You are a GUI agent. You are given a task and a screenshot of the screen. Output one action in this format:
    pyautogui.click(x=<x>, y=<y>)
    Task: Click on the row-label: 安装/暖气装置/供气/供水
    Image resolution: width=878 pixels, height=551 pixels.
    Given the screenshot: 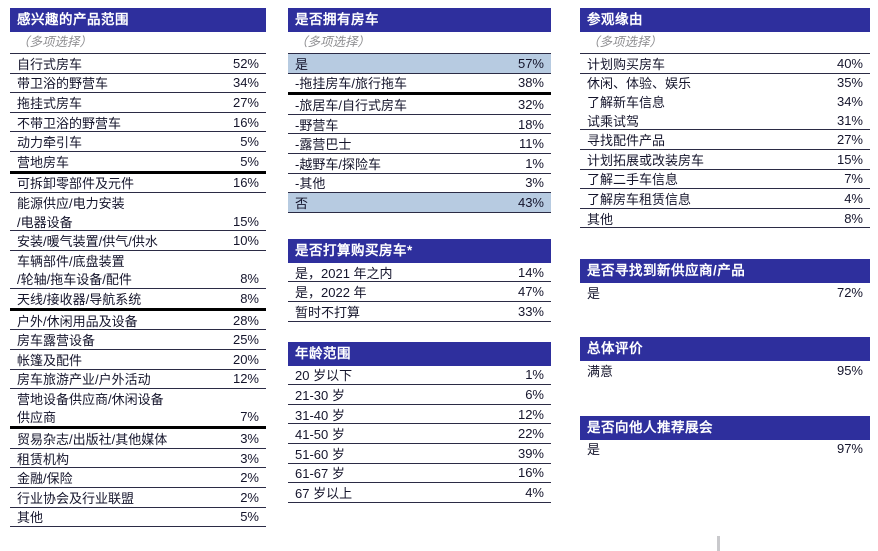 What is the action you would take?
    pyautogui.click(x=87, y=242)
    